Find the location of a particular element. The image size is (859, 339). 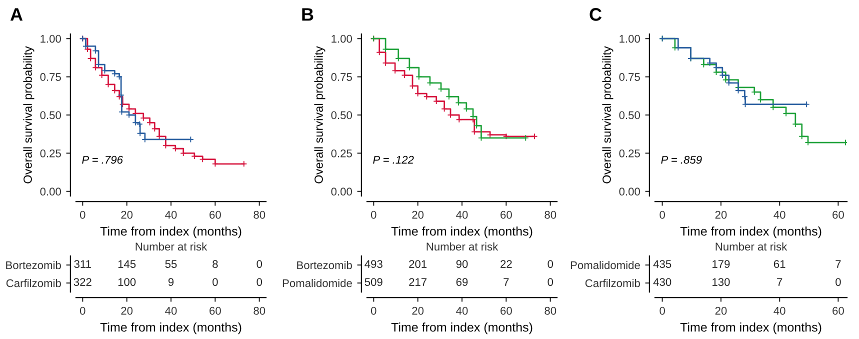

chart-title: C is located at coordinates (596, 14).